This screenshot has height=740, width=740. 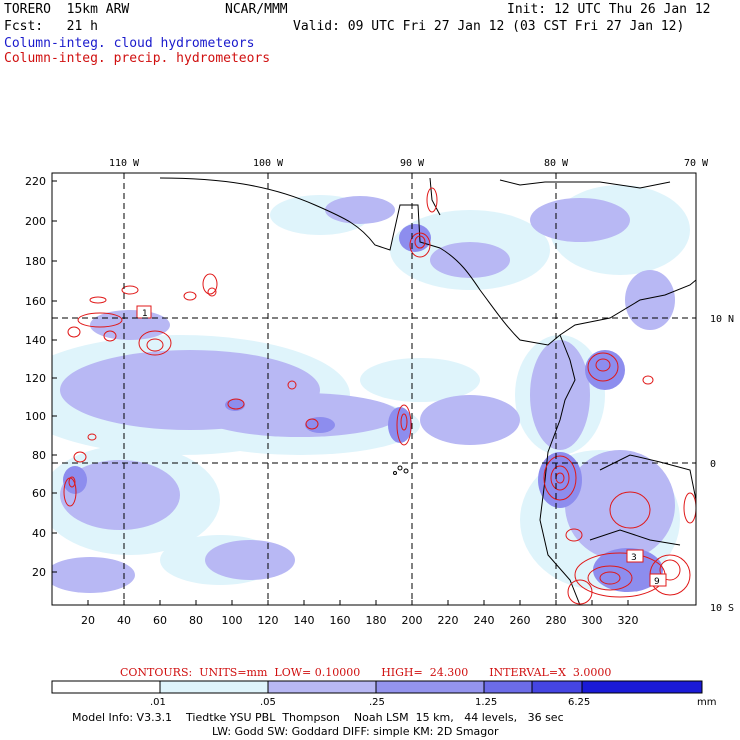 I want to click on y-tick-label: 160, so click(x=35, y=301).